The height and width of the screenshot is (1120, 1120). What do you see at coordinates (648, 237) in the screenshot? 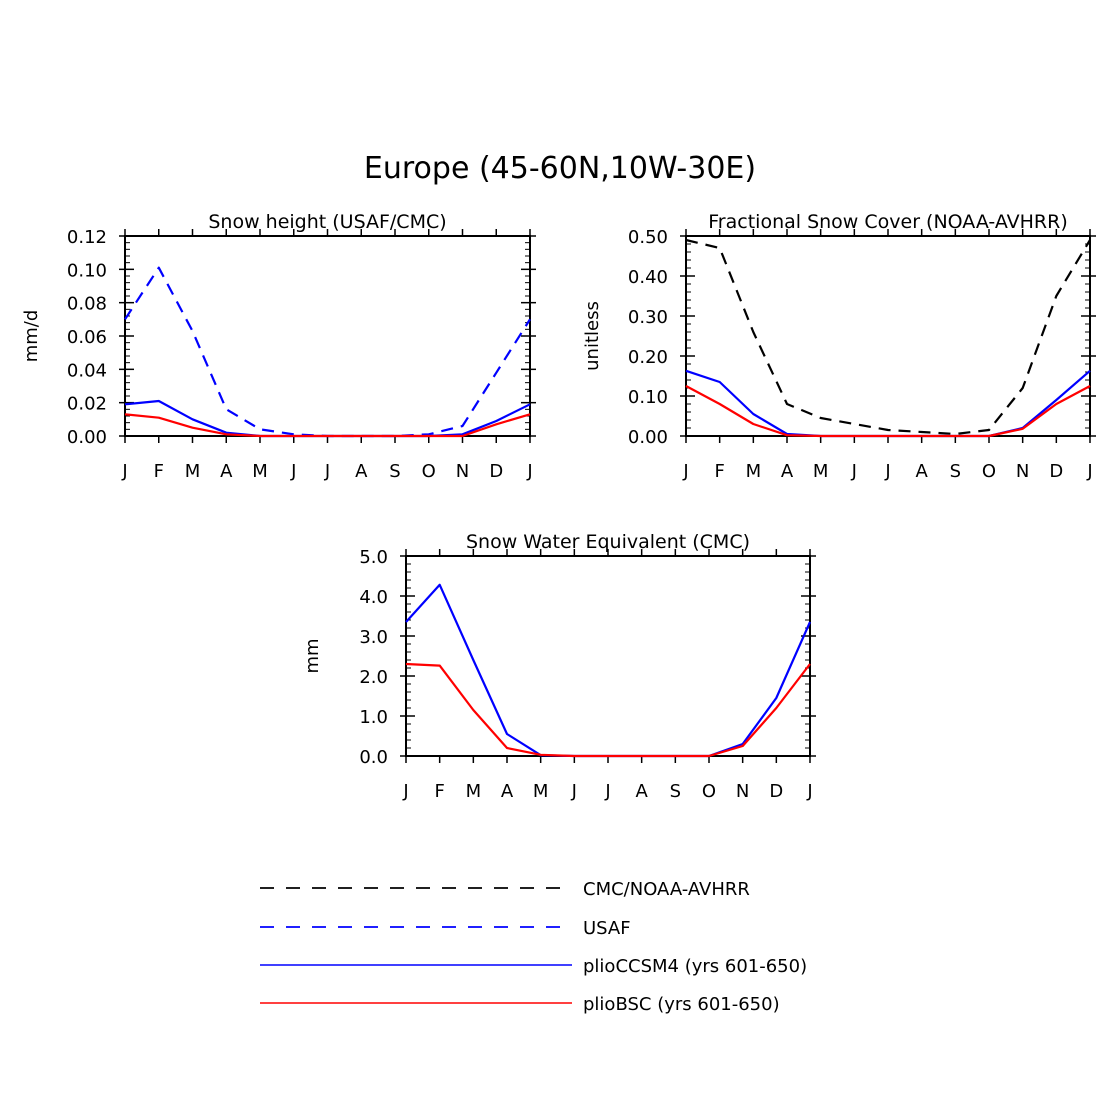
I see `y-tick-label: 0.50` at bounding box center [648, 237].